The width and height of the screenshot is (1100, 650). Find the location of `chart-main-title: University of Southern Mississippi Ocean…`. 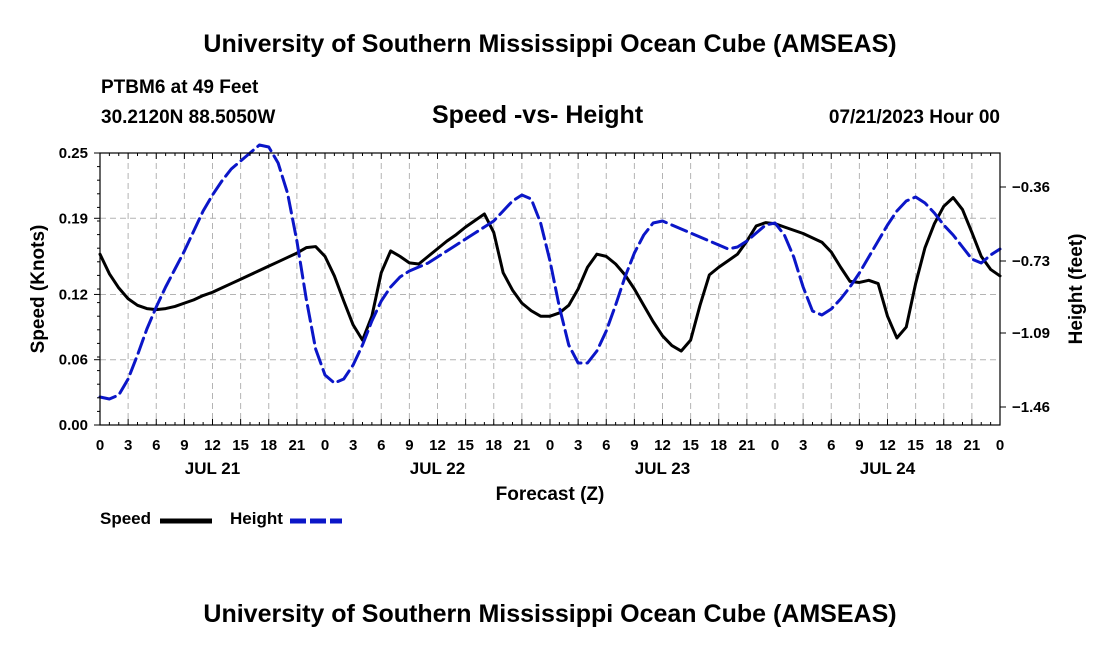

chart-main-title: University of Southern Mississippi Ocean… is located at coordinates (550, 44).